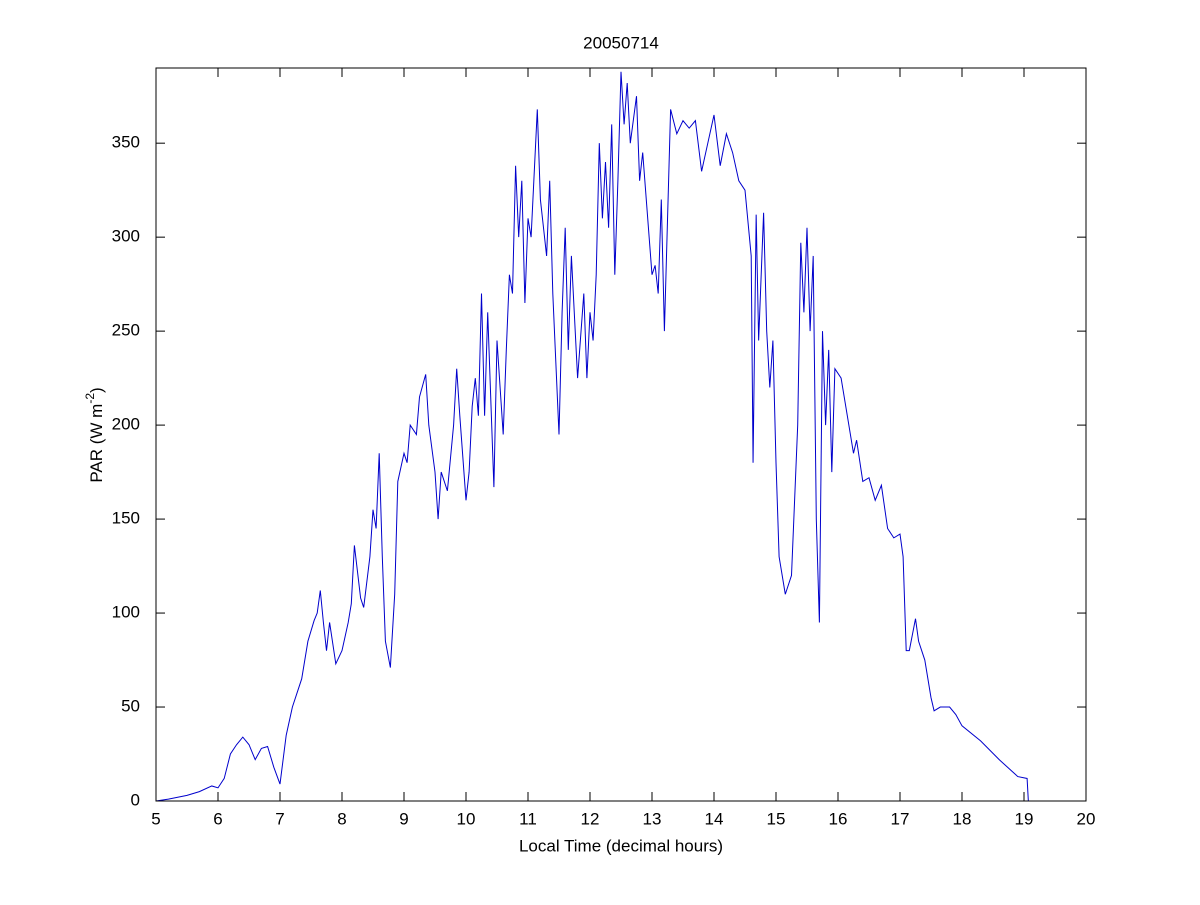 Image resolution: width=1200 pixels, height=905 pixels. What do you see at coordinates (135, 799) in the screenshot?
I see `y-tick-label: 0` at bounding box center [135, 799].